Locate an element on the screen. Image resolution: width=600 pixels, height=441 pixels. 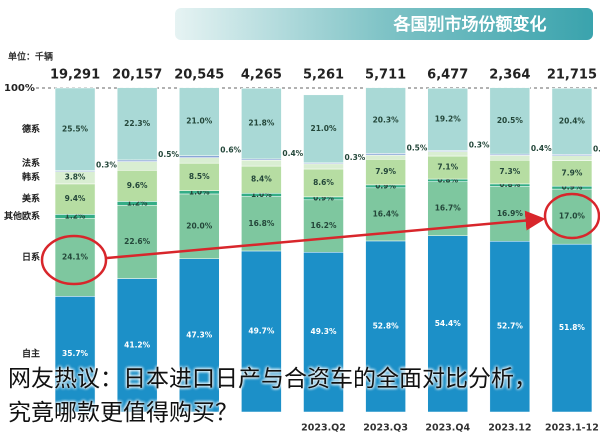
x-tick-label: 2023.Q4 is located at coordinates (447, 428).